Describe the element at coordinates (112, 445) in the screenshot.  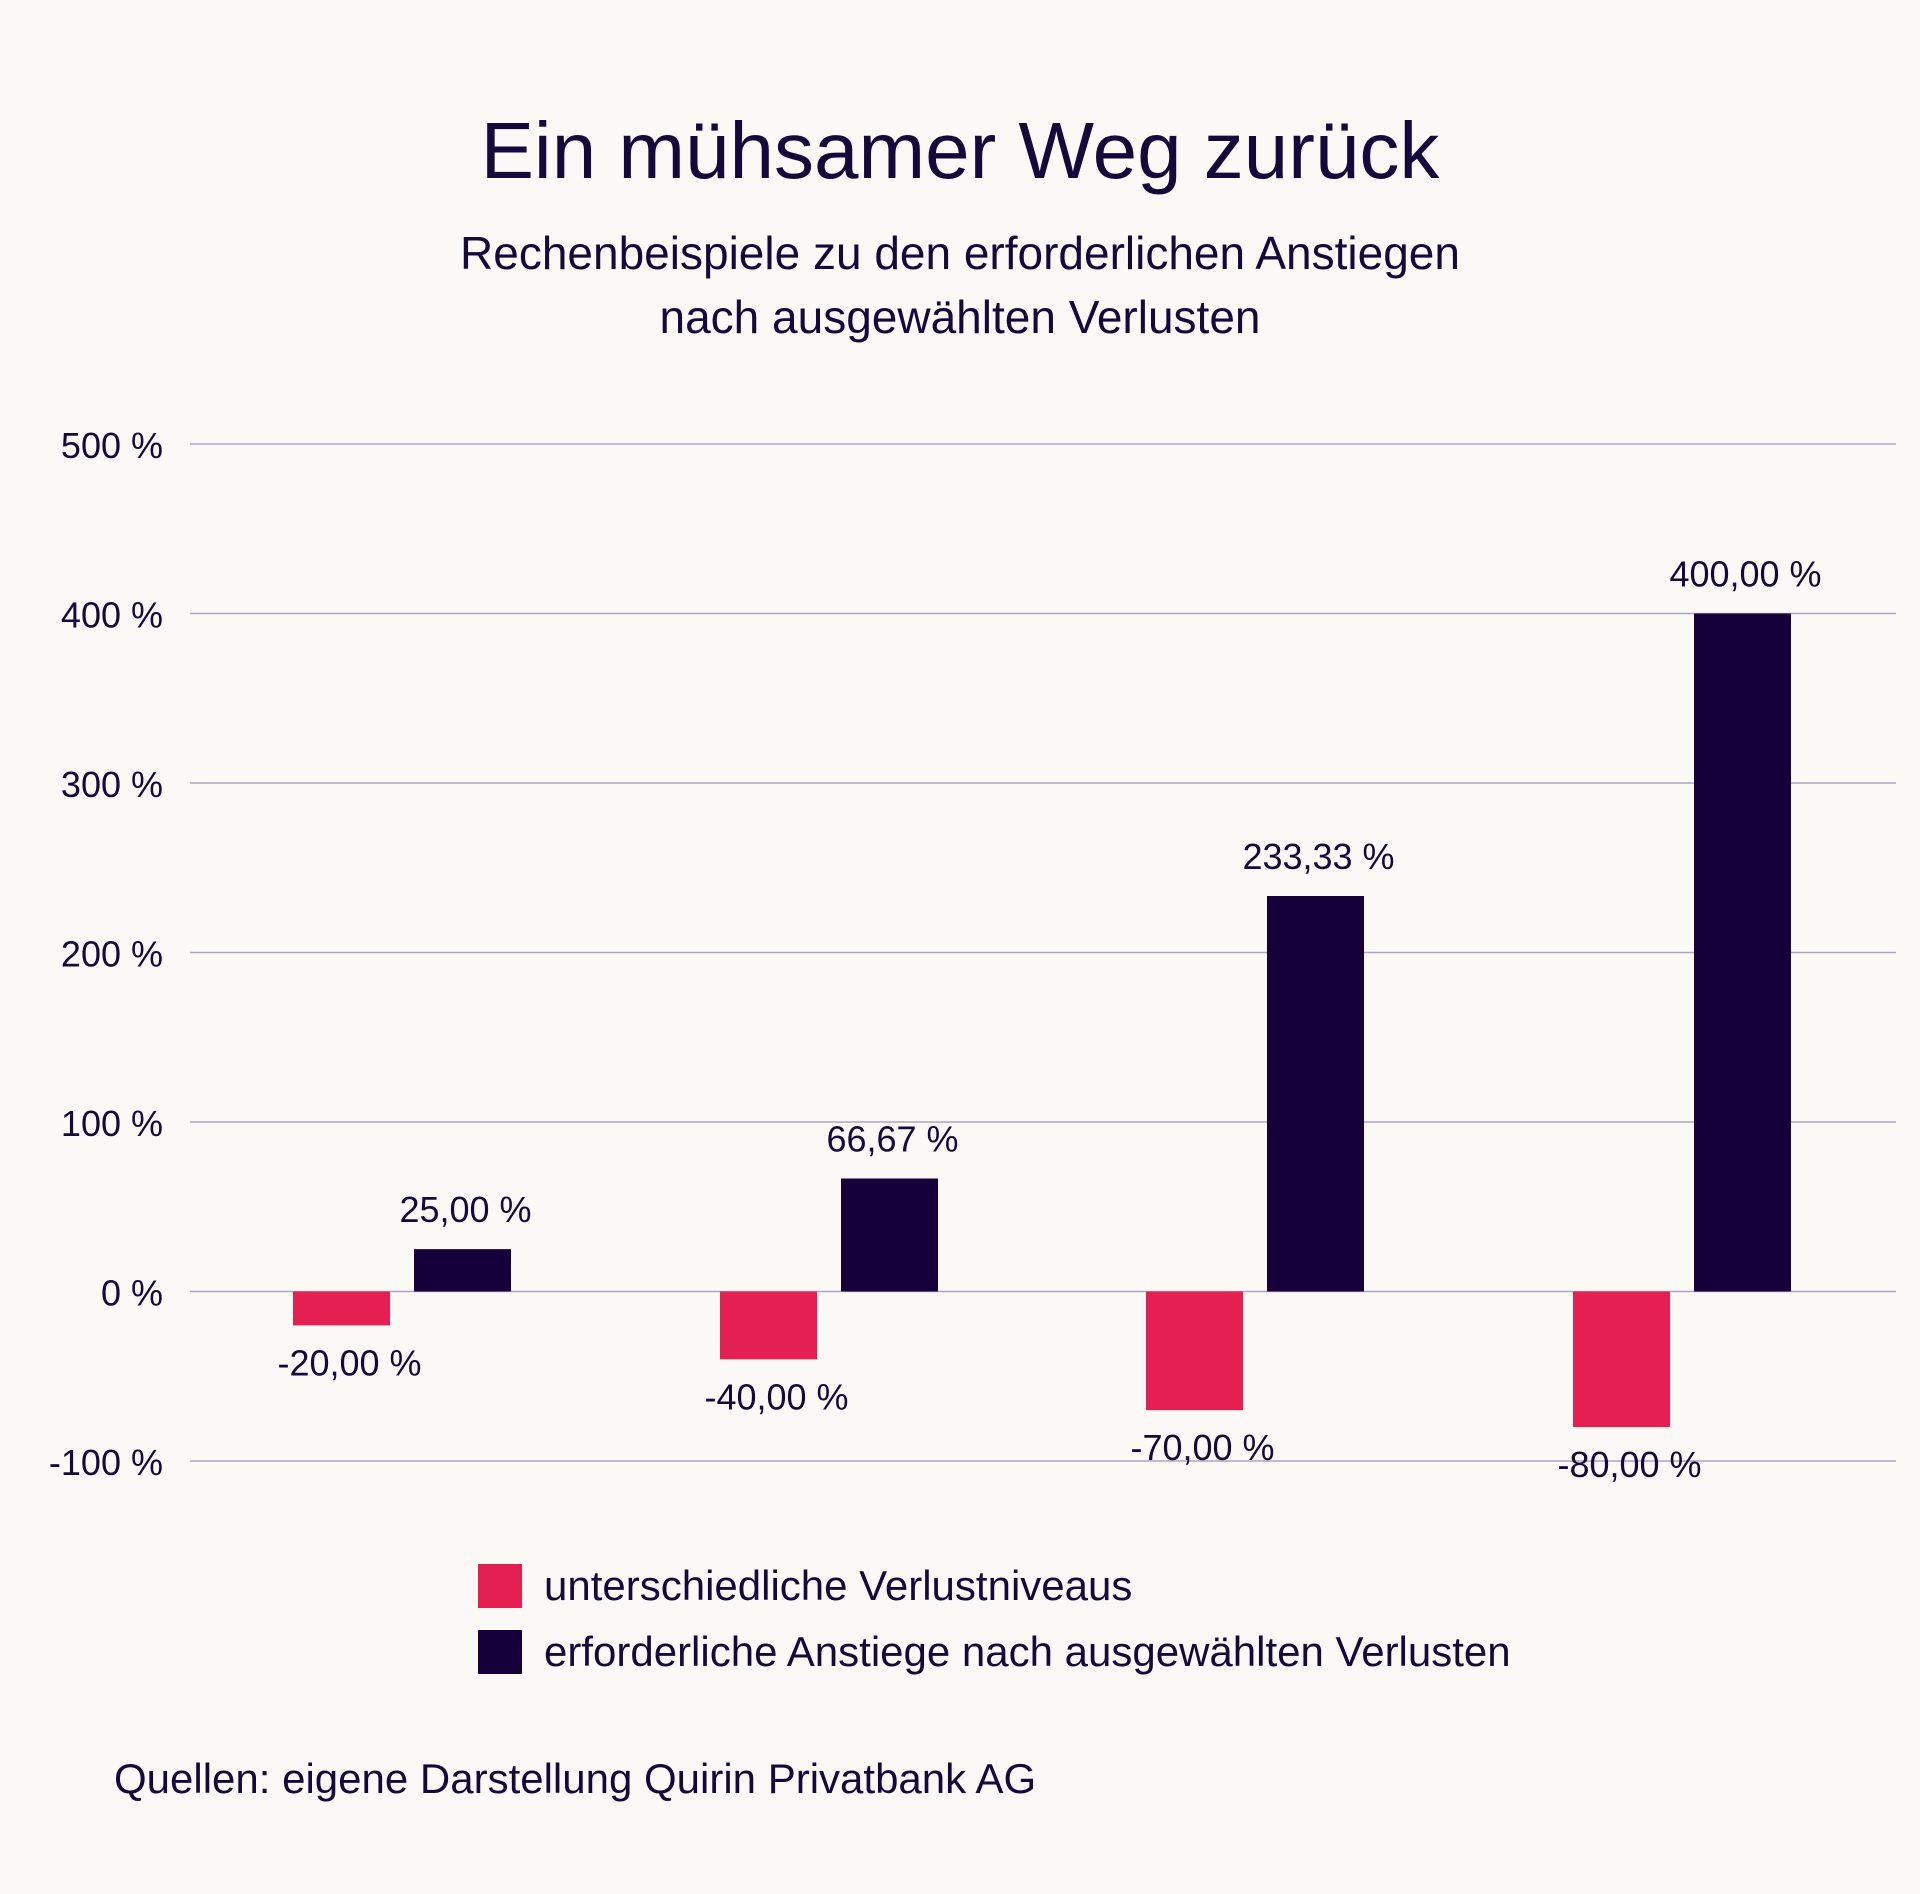
I see `y-tick-label: 500 %` at that location.